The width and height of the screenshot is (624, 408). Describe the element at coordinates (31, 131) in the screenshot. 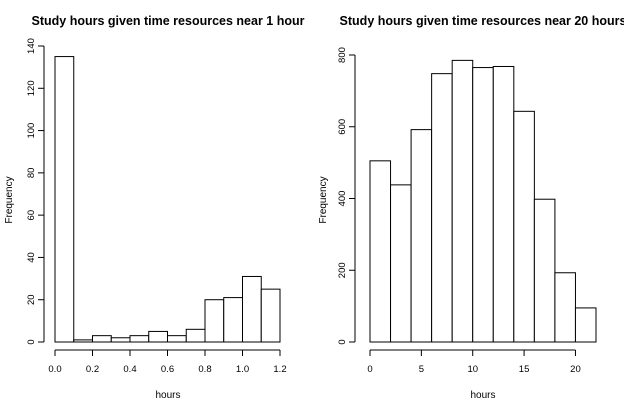

I see `y-tick-label: 100` at that location.